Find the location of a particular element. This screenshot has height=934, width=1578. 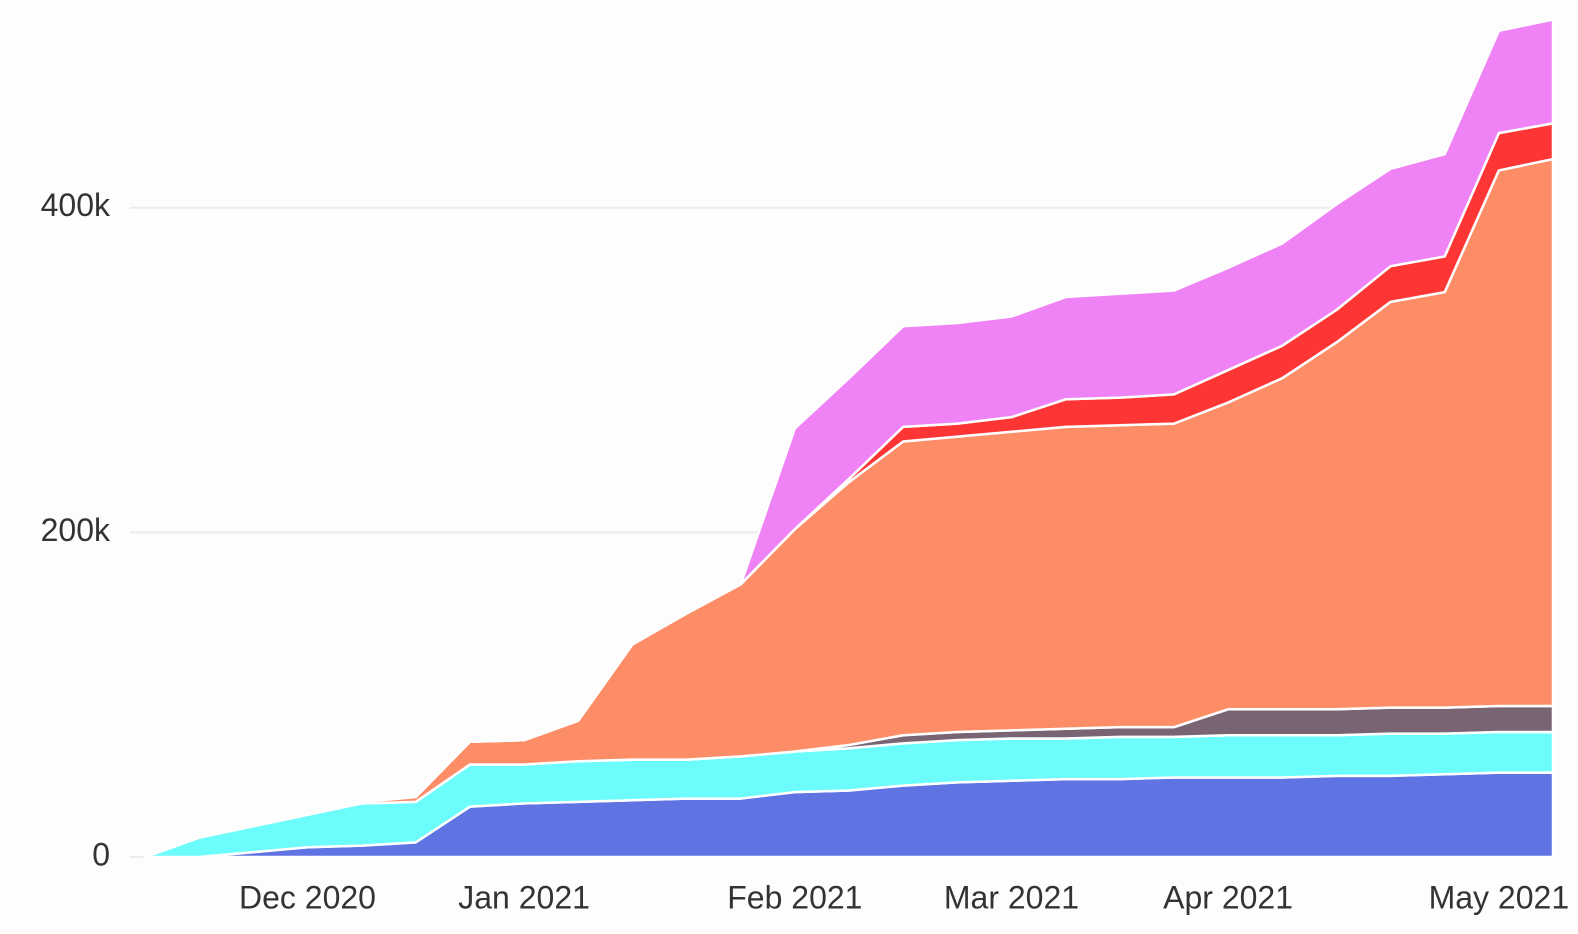

y-tick-label: 0 is located at coordinates (101, 854).